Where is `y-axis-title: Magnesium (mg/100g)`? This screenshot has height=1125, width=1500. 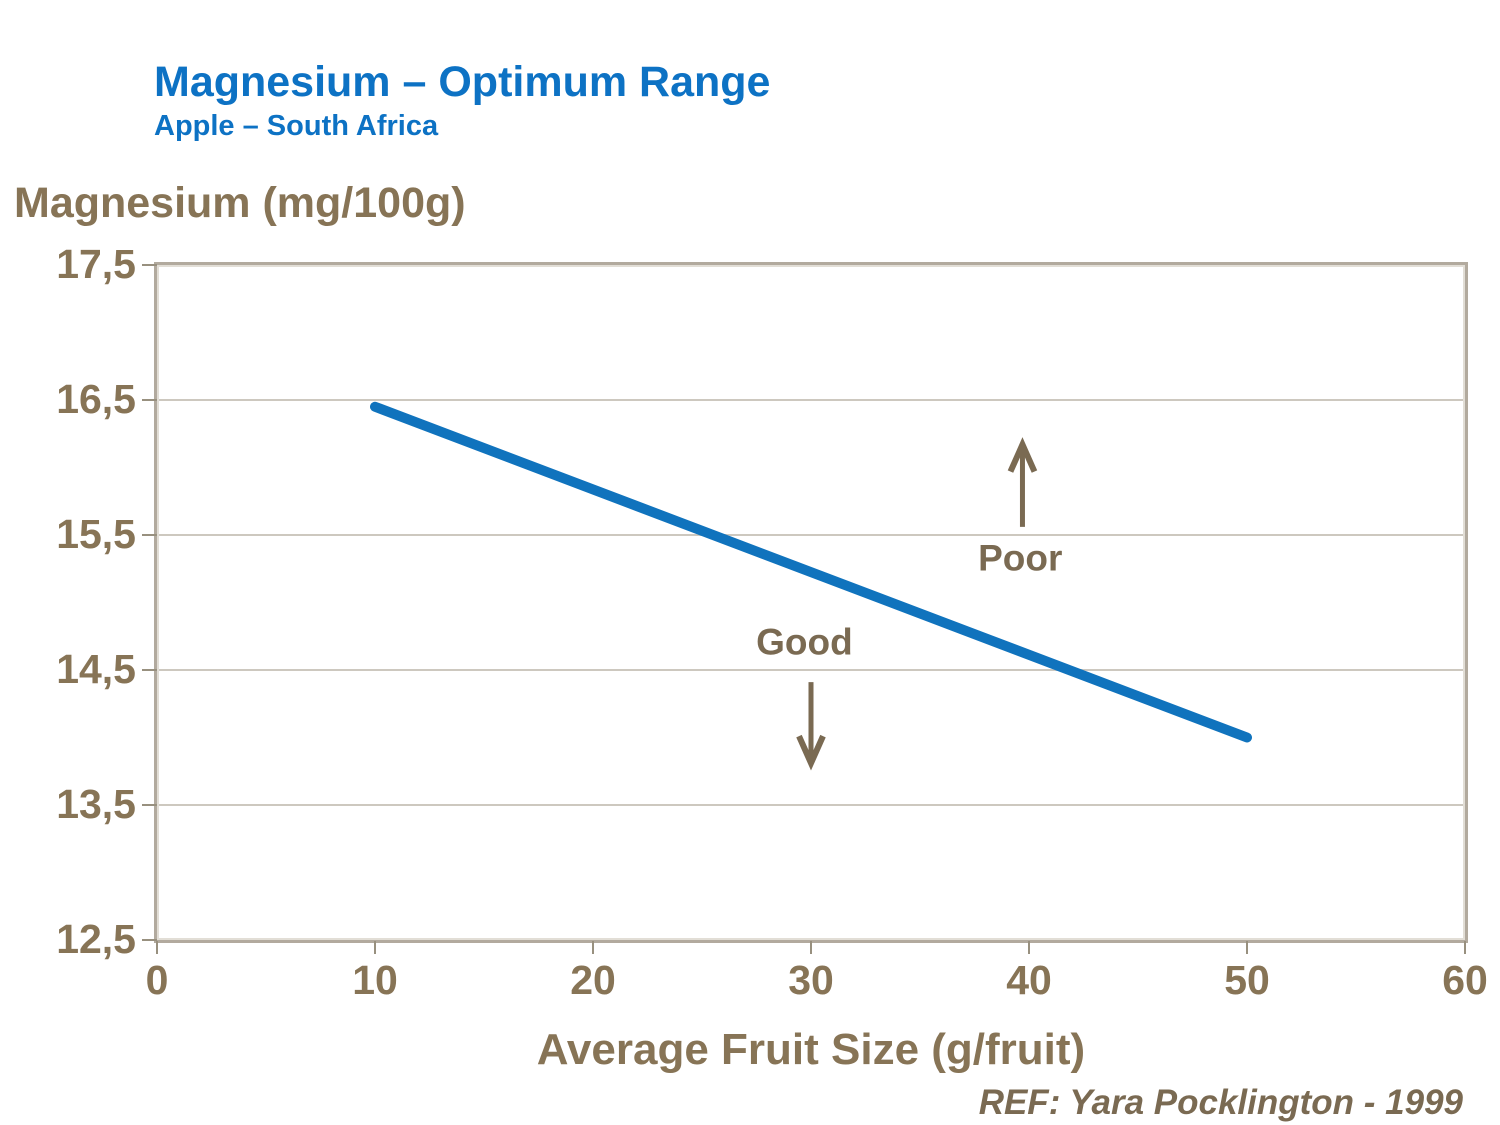
y-axis-title: Magnesium (mg/100g) is located at coordinates (240, 203).